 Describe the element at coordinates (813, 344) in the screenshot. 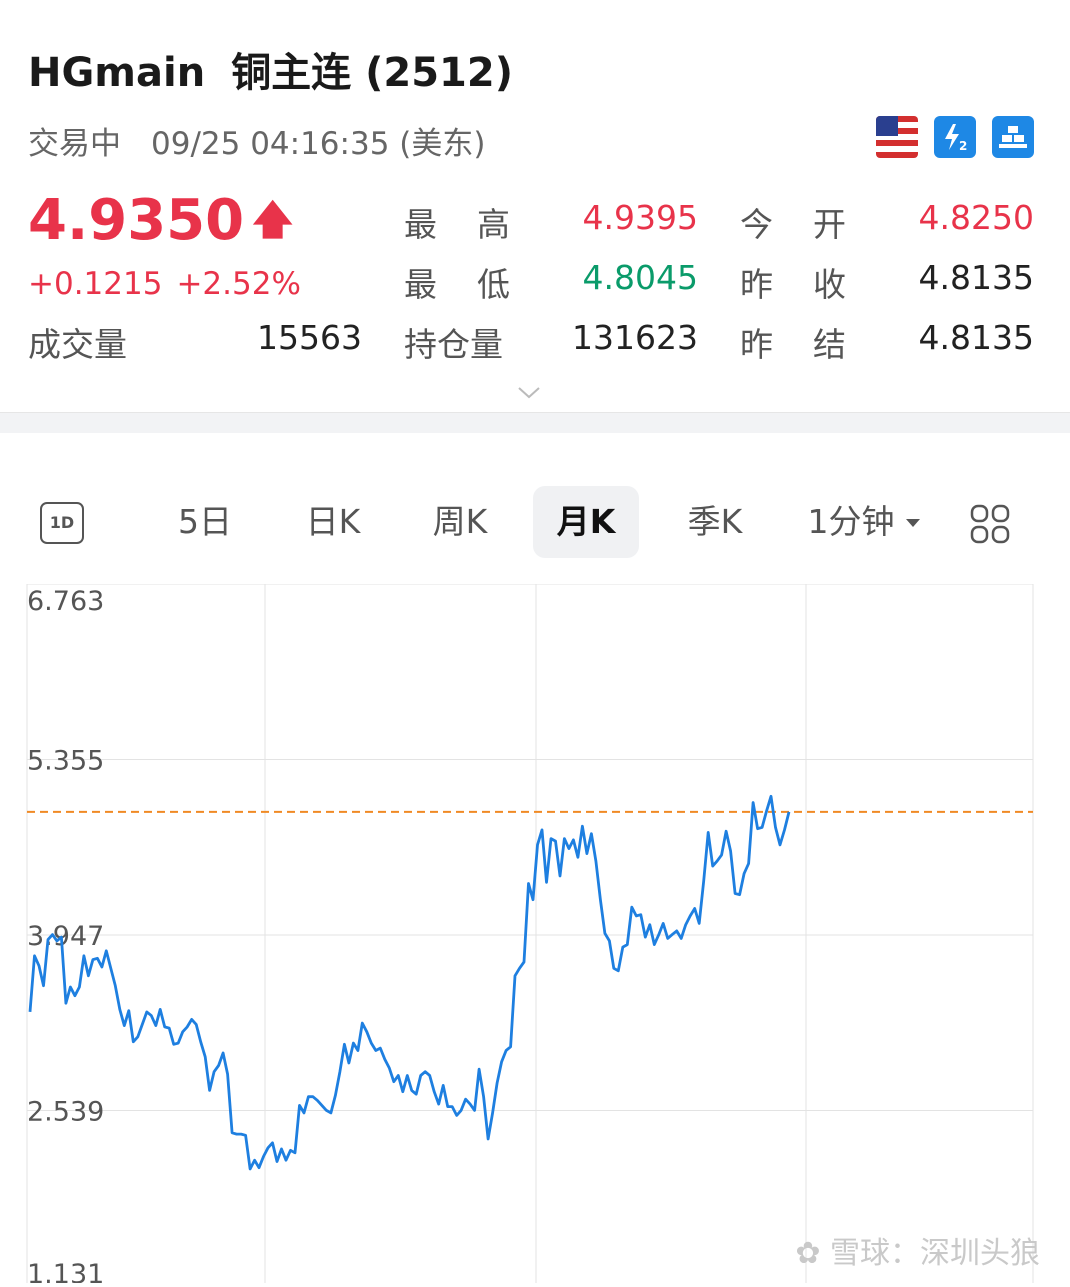

I see `prev-settle-label: 昨结` at that location.